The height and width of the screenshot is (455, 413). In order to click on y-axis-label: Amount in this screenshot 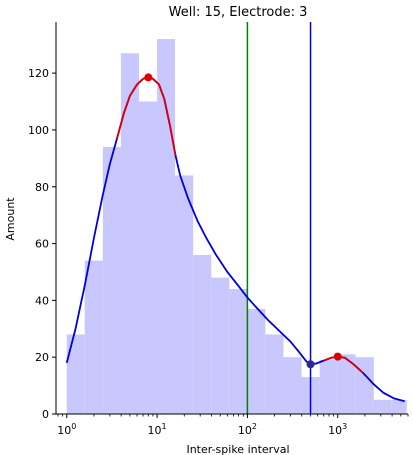, I will do `click(10, 219)`.